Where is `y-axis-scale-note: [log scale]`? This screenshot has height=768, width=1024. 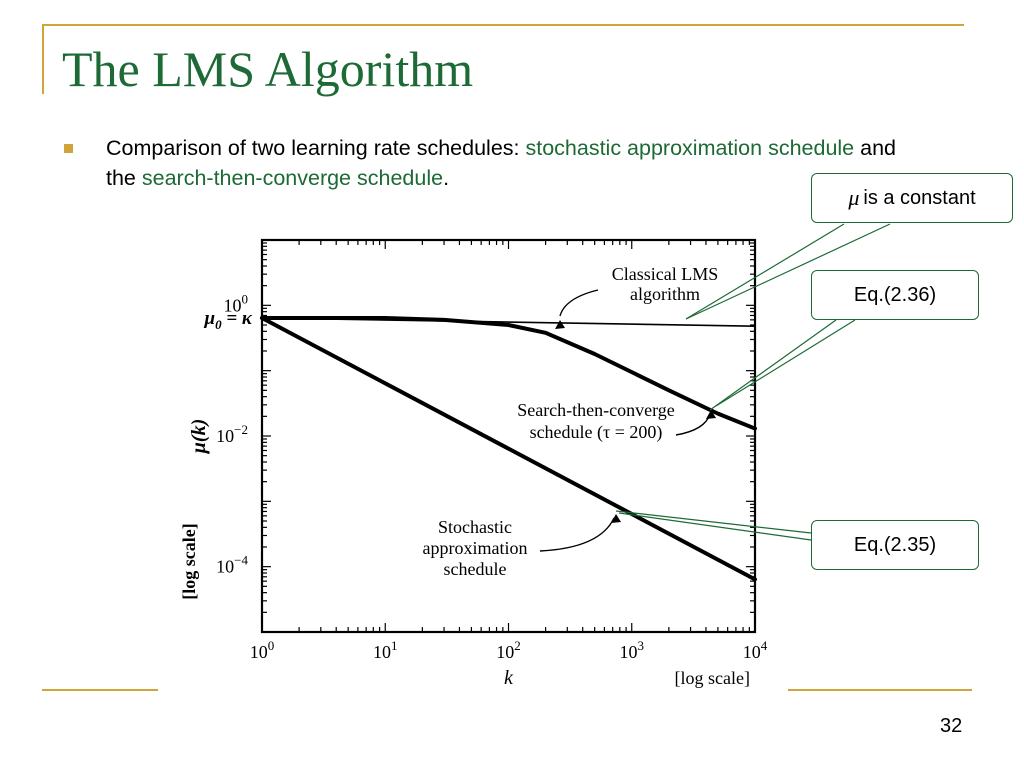
y-axis-scale-note: [log scale] is located at coordinates (189, 561).